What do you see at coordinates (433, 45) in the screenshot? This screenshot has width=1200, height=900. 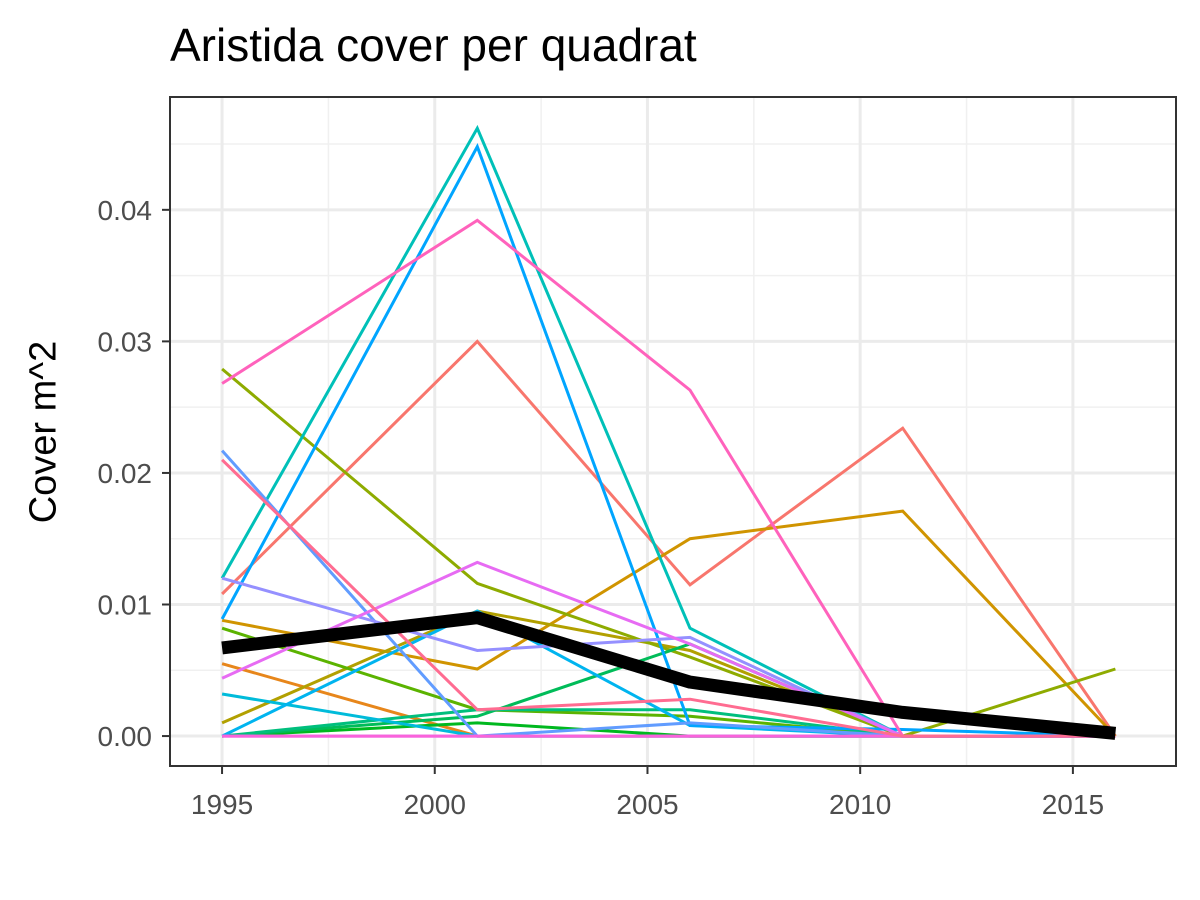 I see `chart-title: Aristida cover per quadrat` at bounding box center [433, 45].